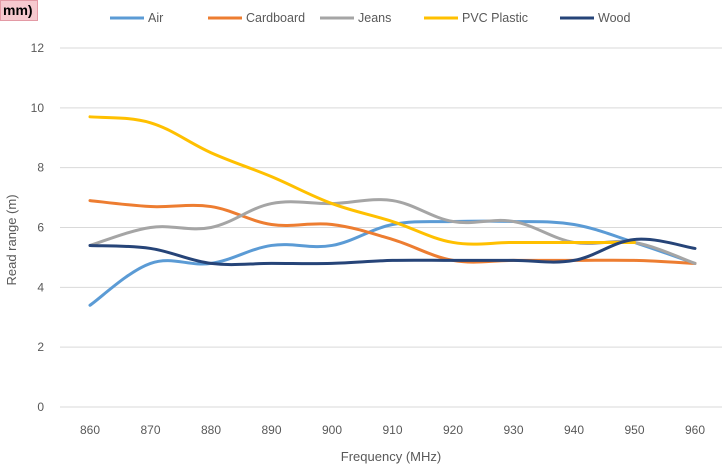 The height and width of the screenshot is (466, 728). What do you see at coordinates (38, 108) in the screenshot?
I see `y-tick-label: 10` at bounding box center [38, 108].